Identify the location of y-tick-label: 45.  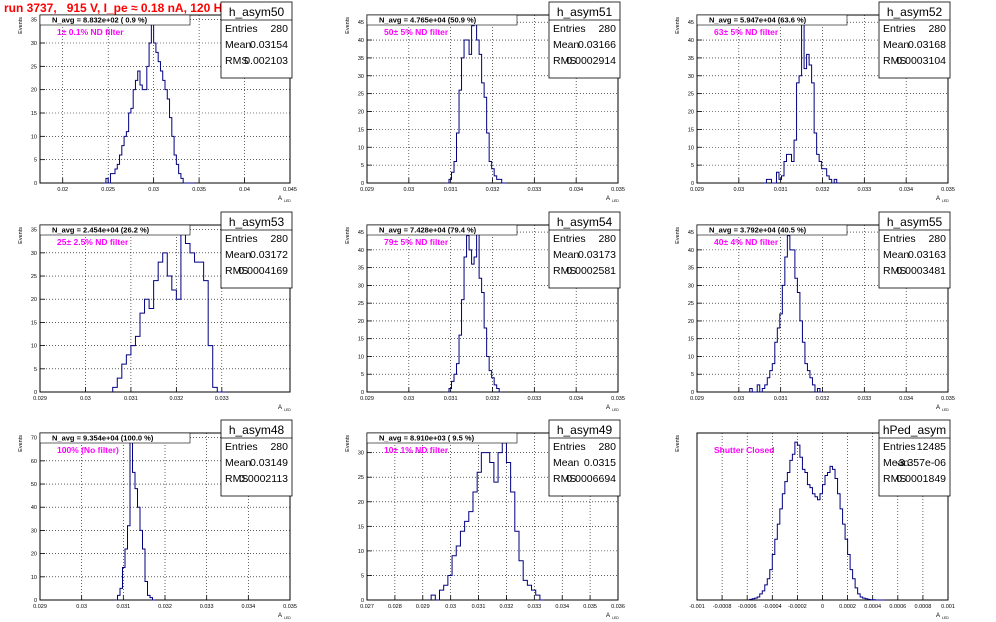
(361, 233).